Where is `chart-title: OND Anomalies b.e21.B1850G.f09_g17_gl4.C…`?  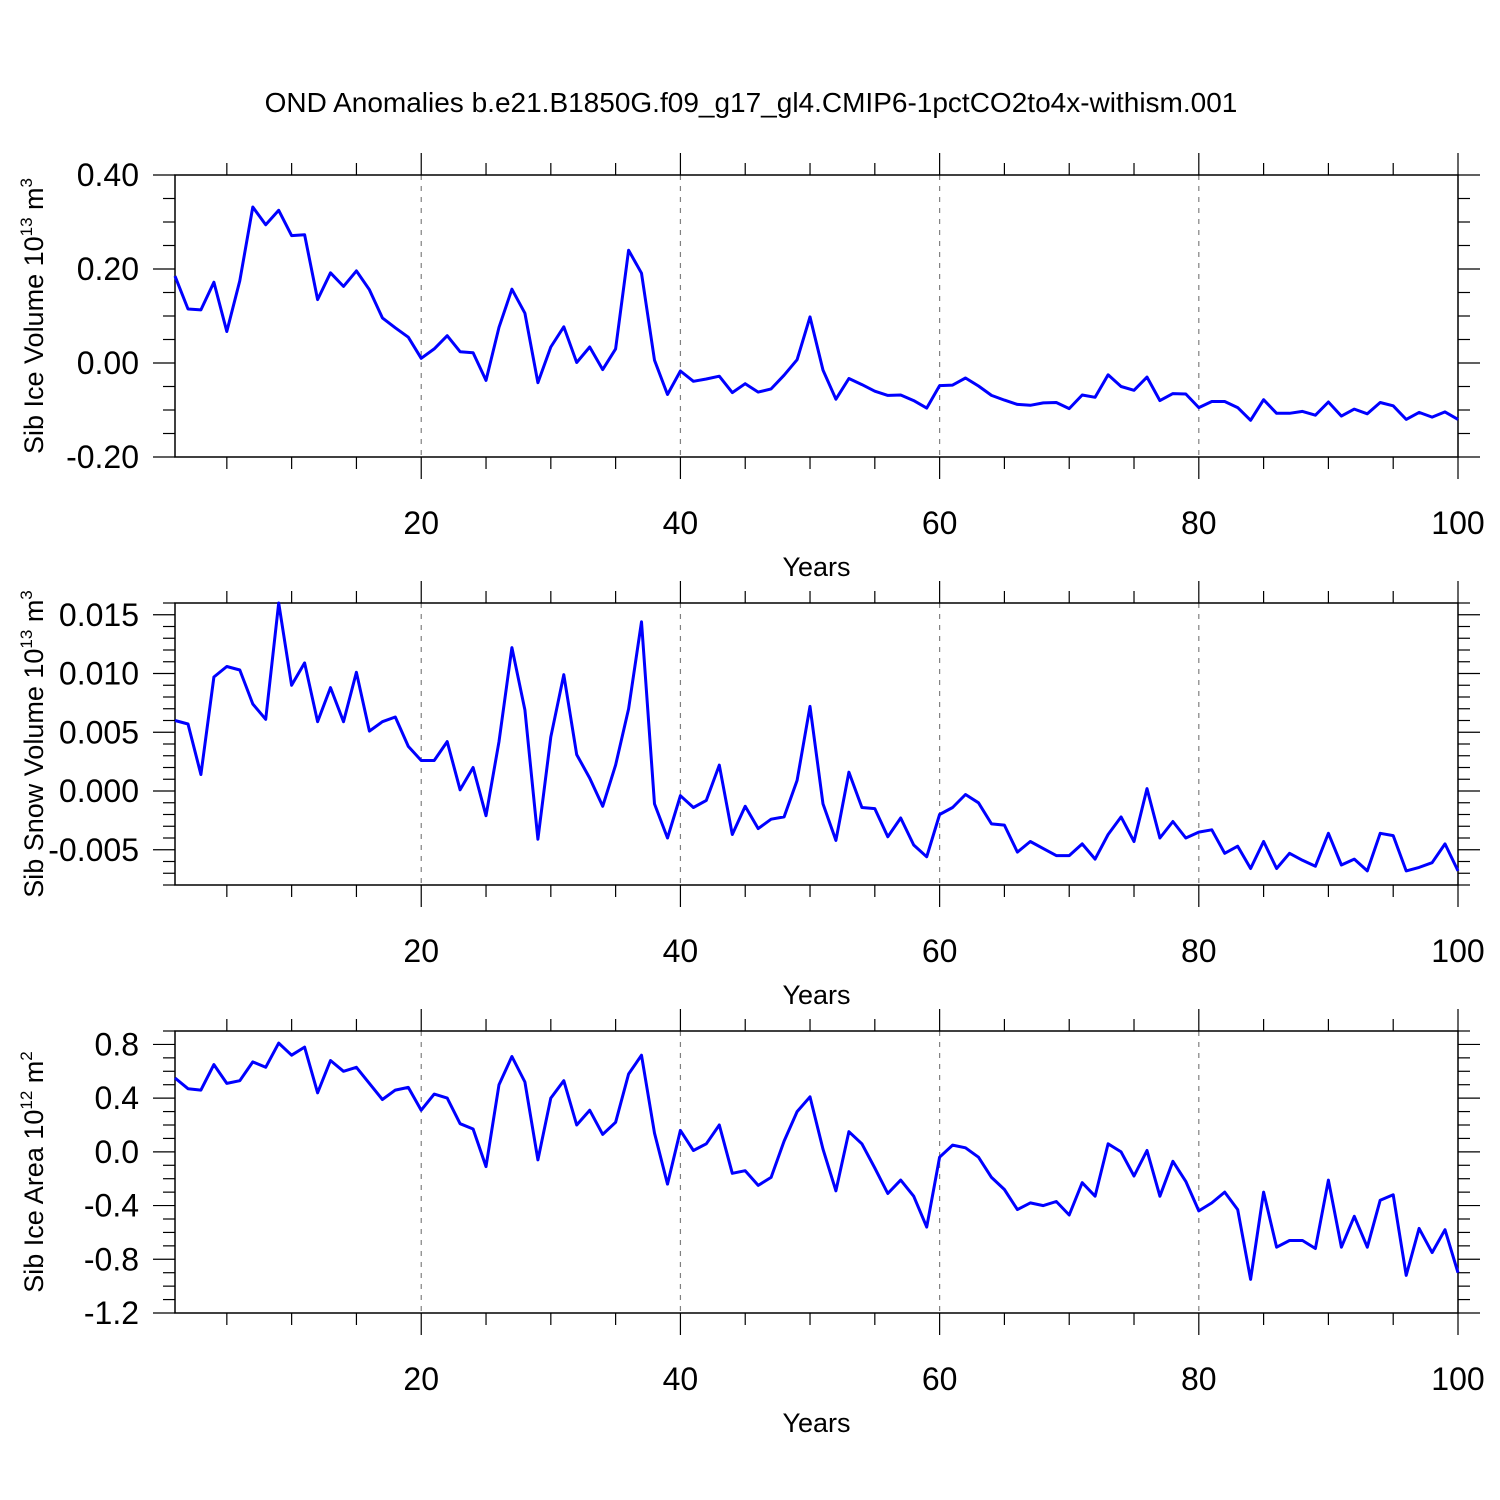
chart-title: OND Anomalies b.e21.B1850G.f09_g17_gl4.C… is located at coordinates (751, 102).